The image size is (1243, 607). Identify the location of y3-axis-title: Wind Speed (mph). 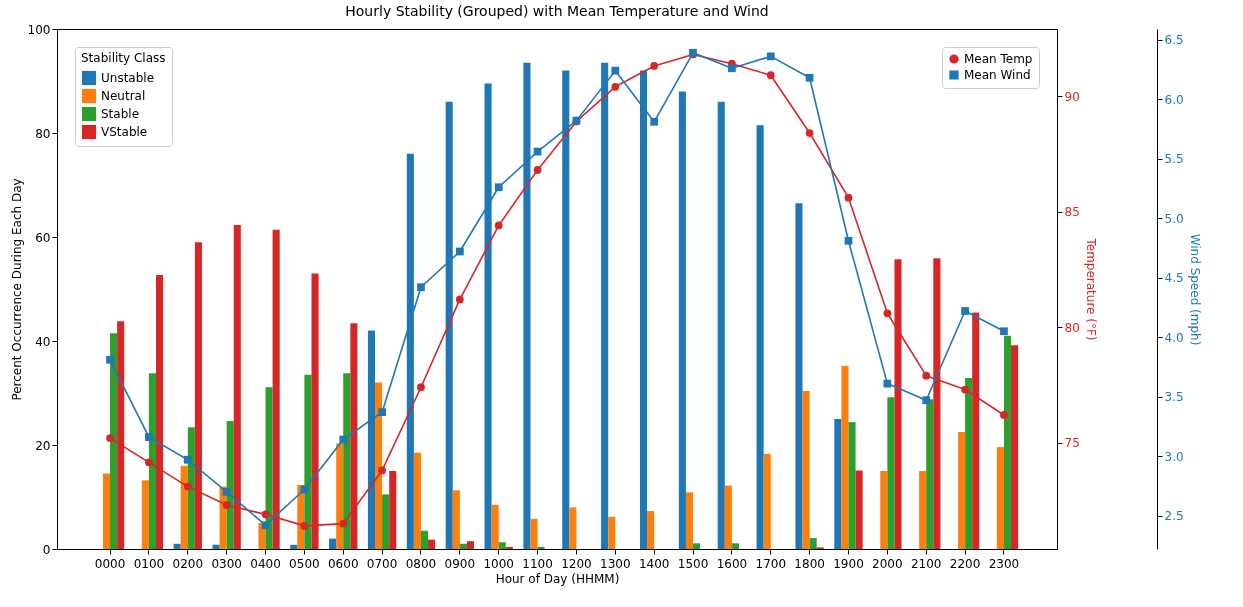
(1194, 289).